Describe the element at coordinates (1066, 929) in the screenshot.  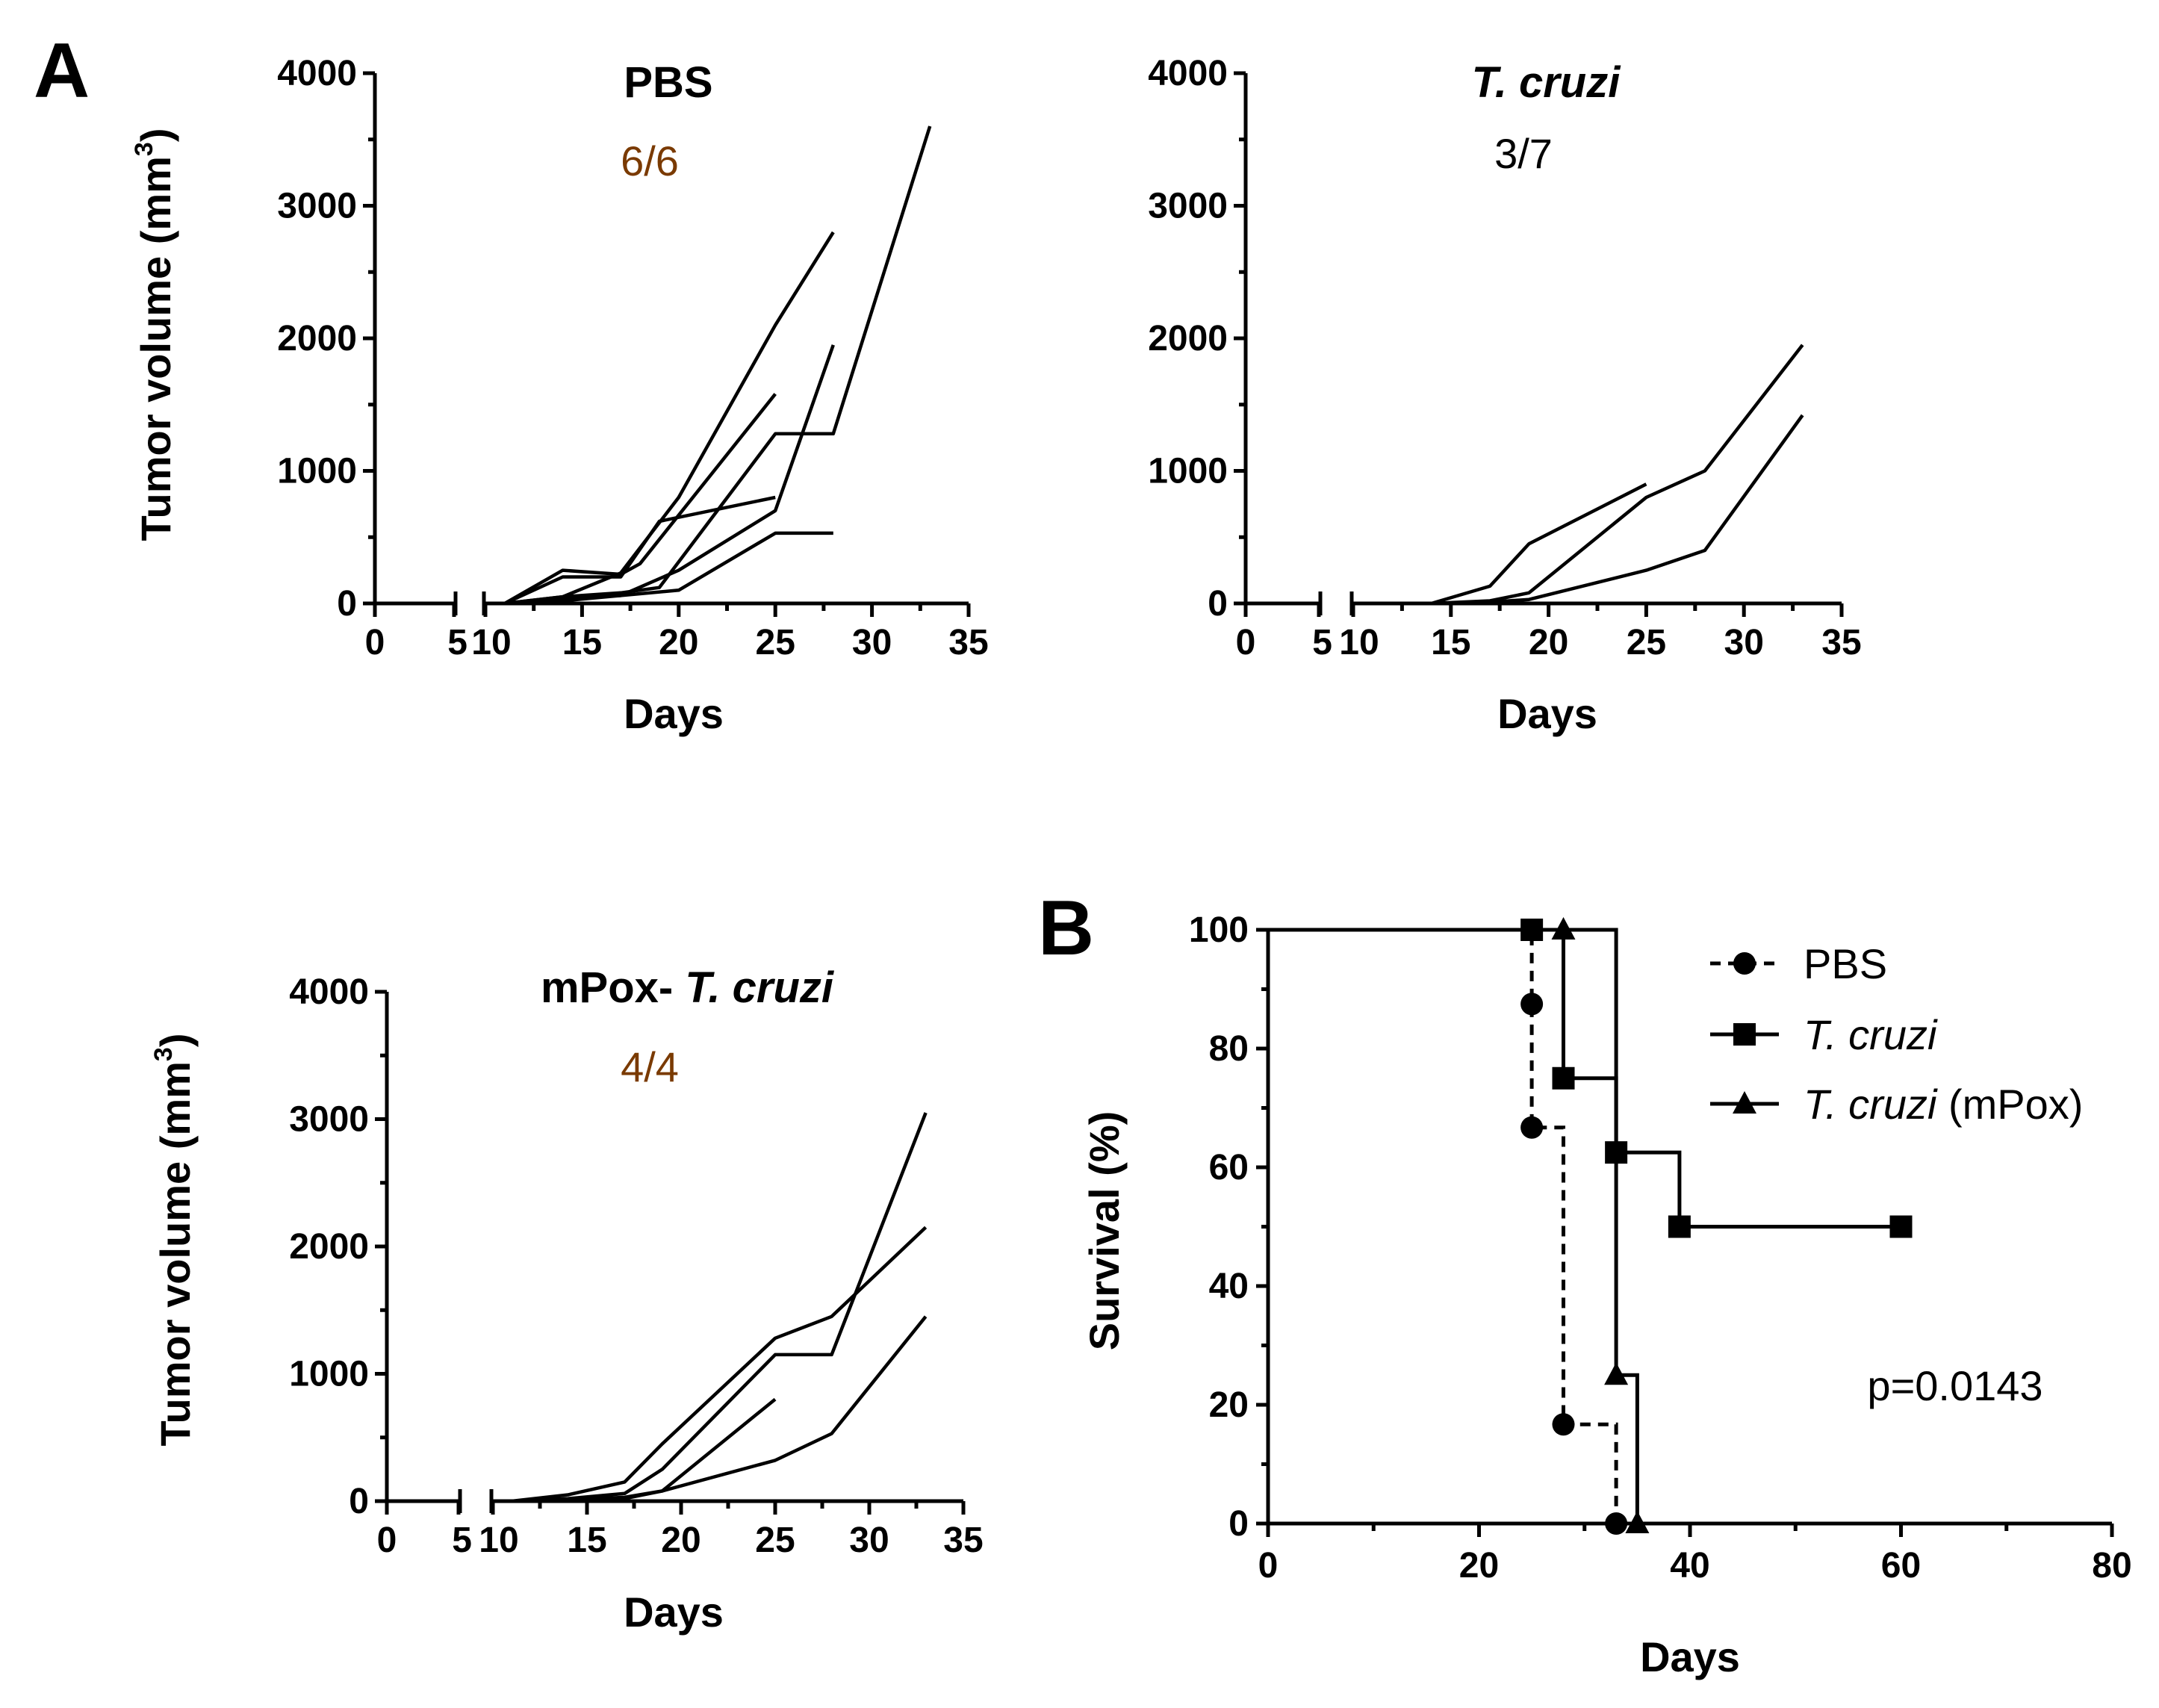
I see `panel-b-label: B` at that location.